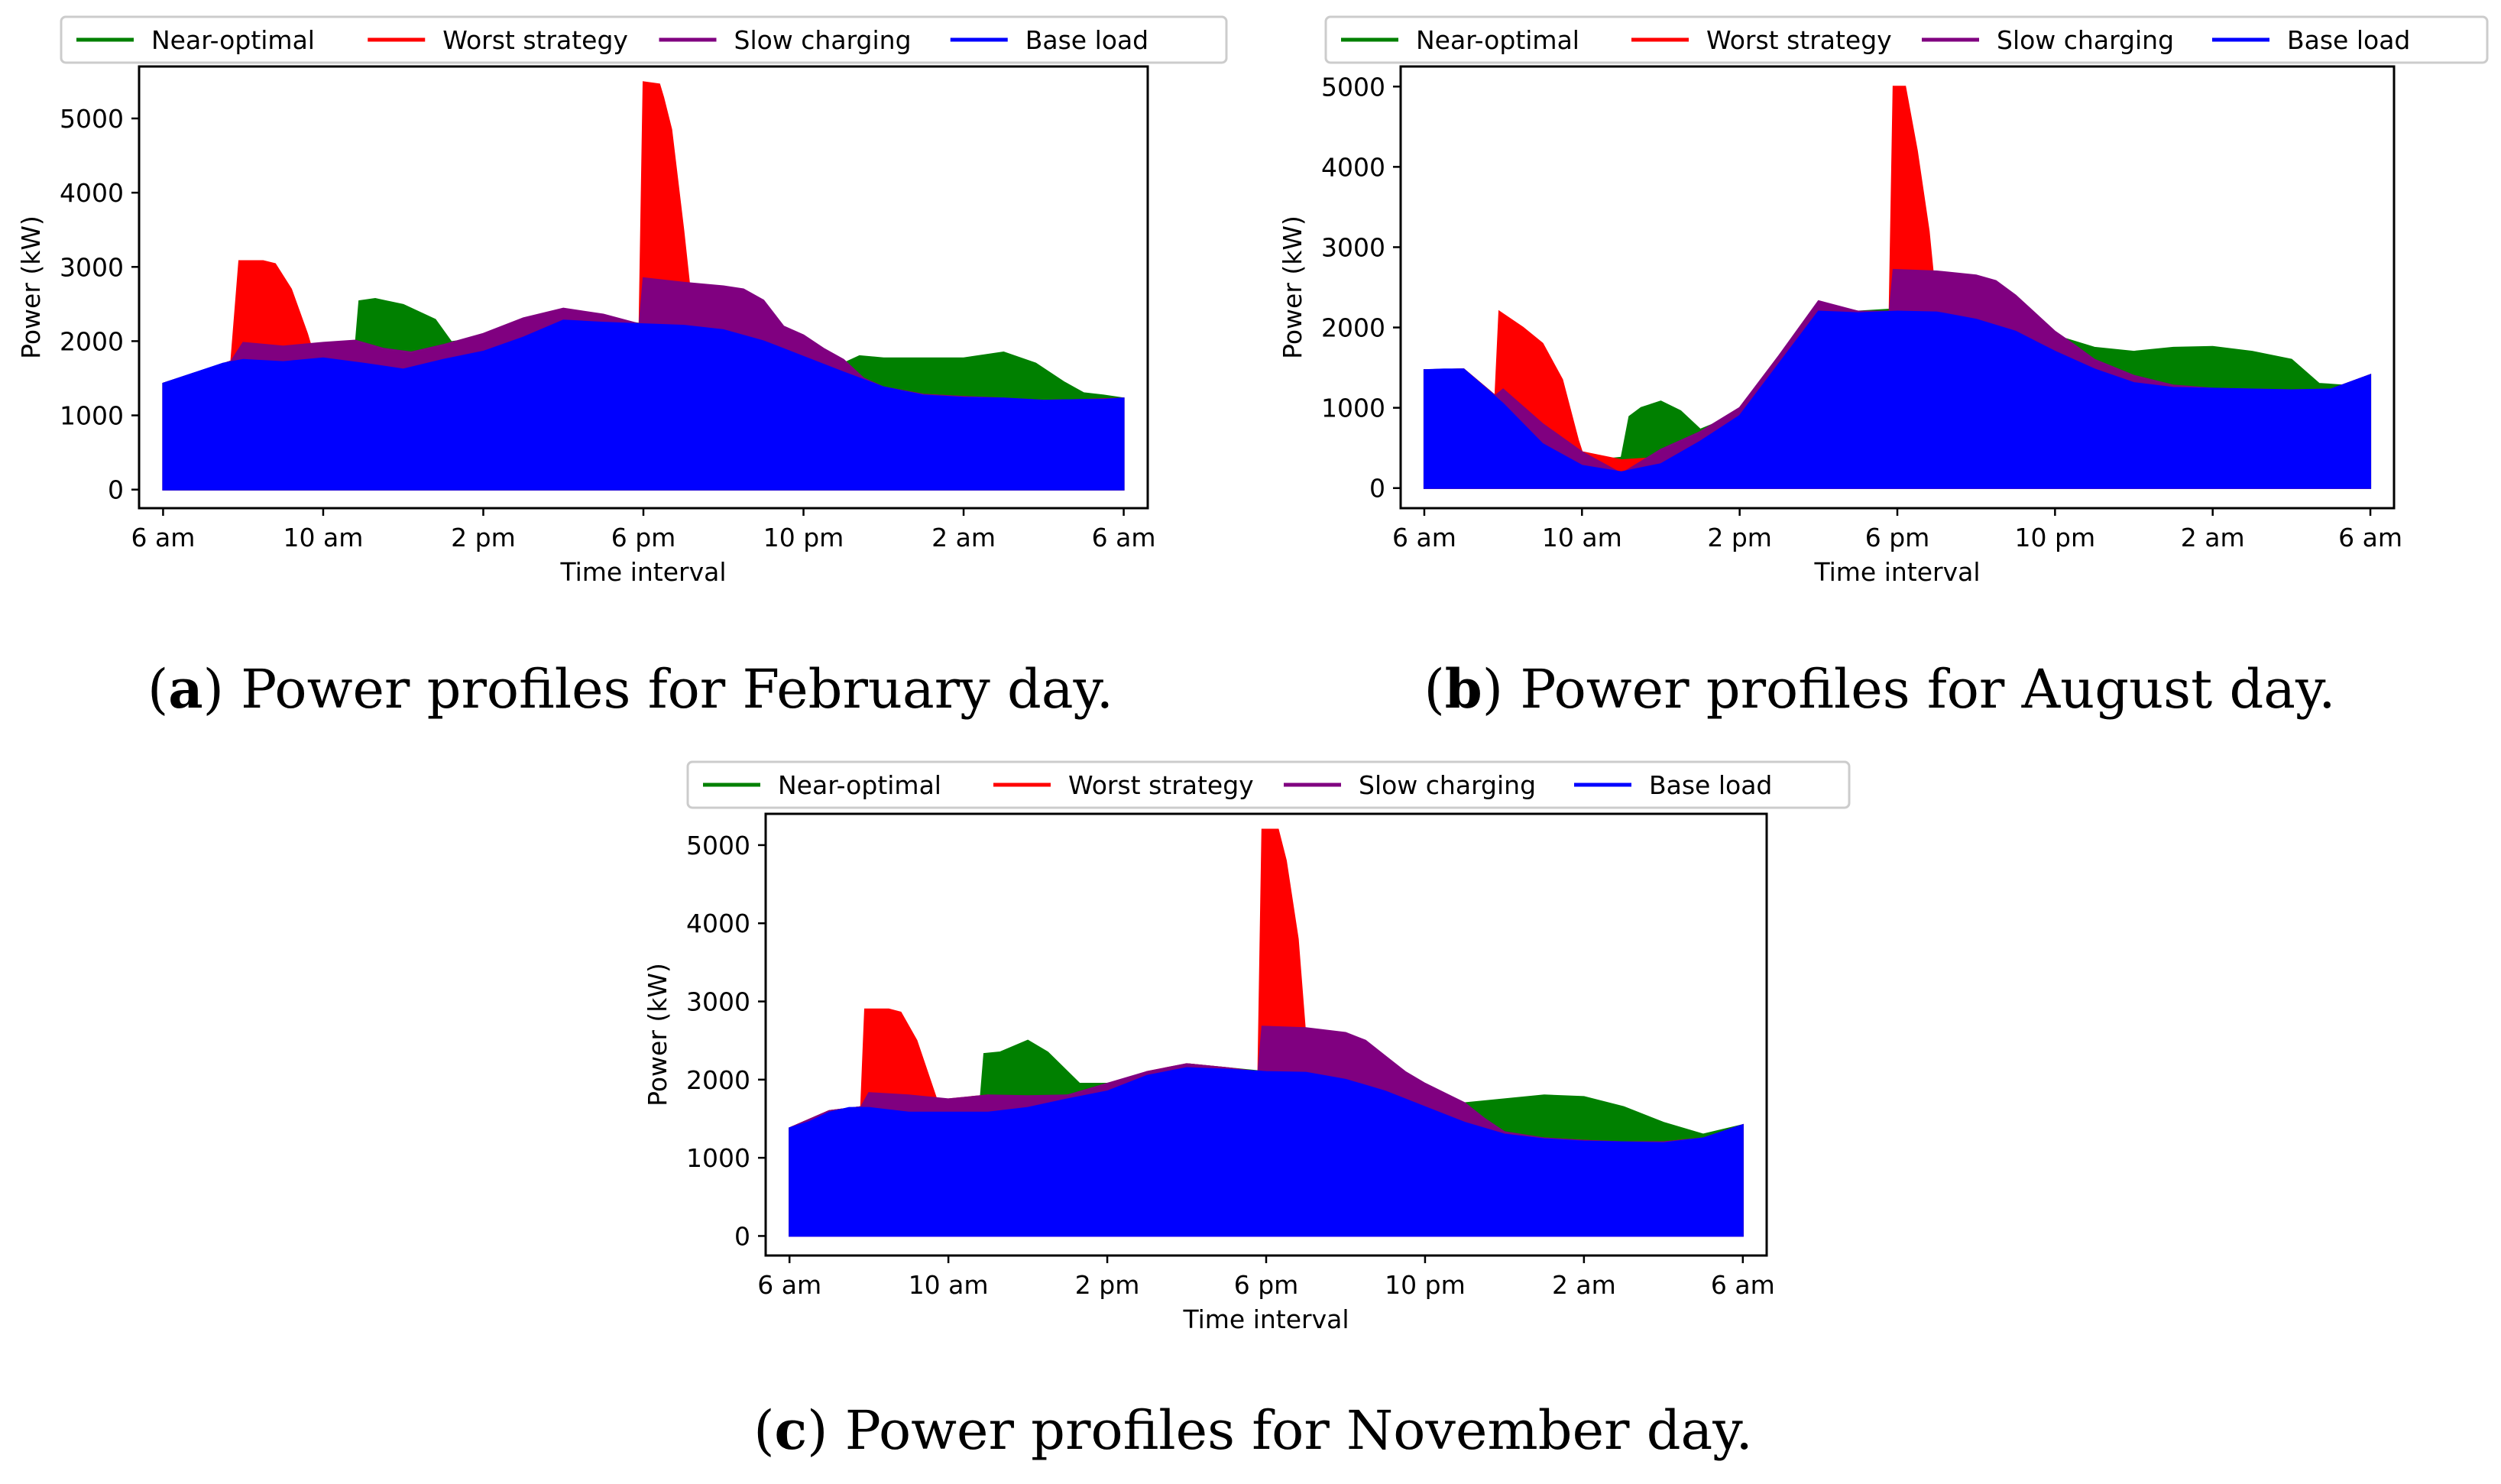 The image size is (2501, 1484). I want to click on caption-a: (a) Power profiles for February day., so click(630, 689).